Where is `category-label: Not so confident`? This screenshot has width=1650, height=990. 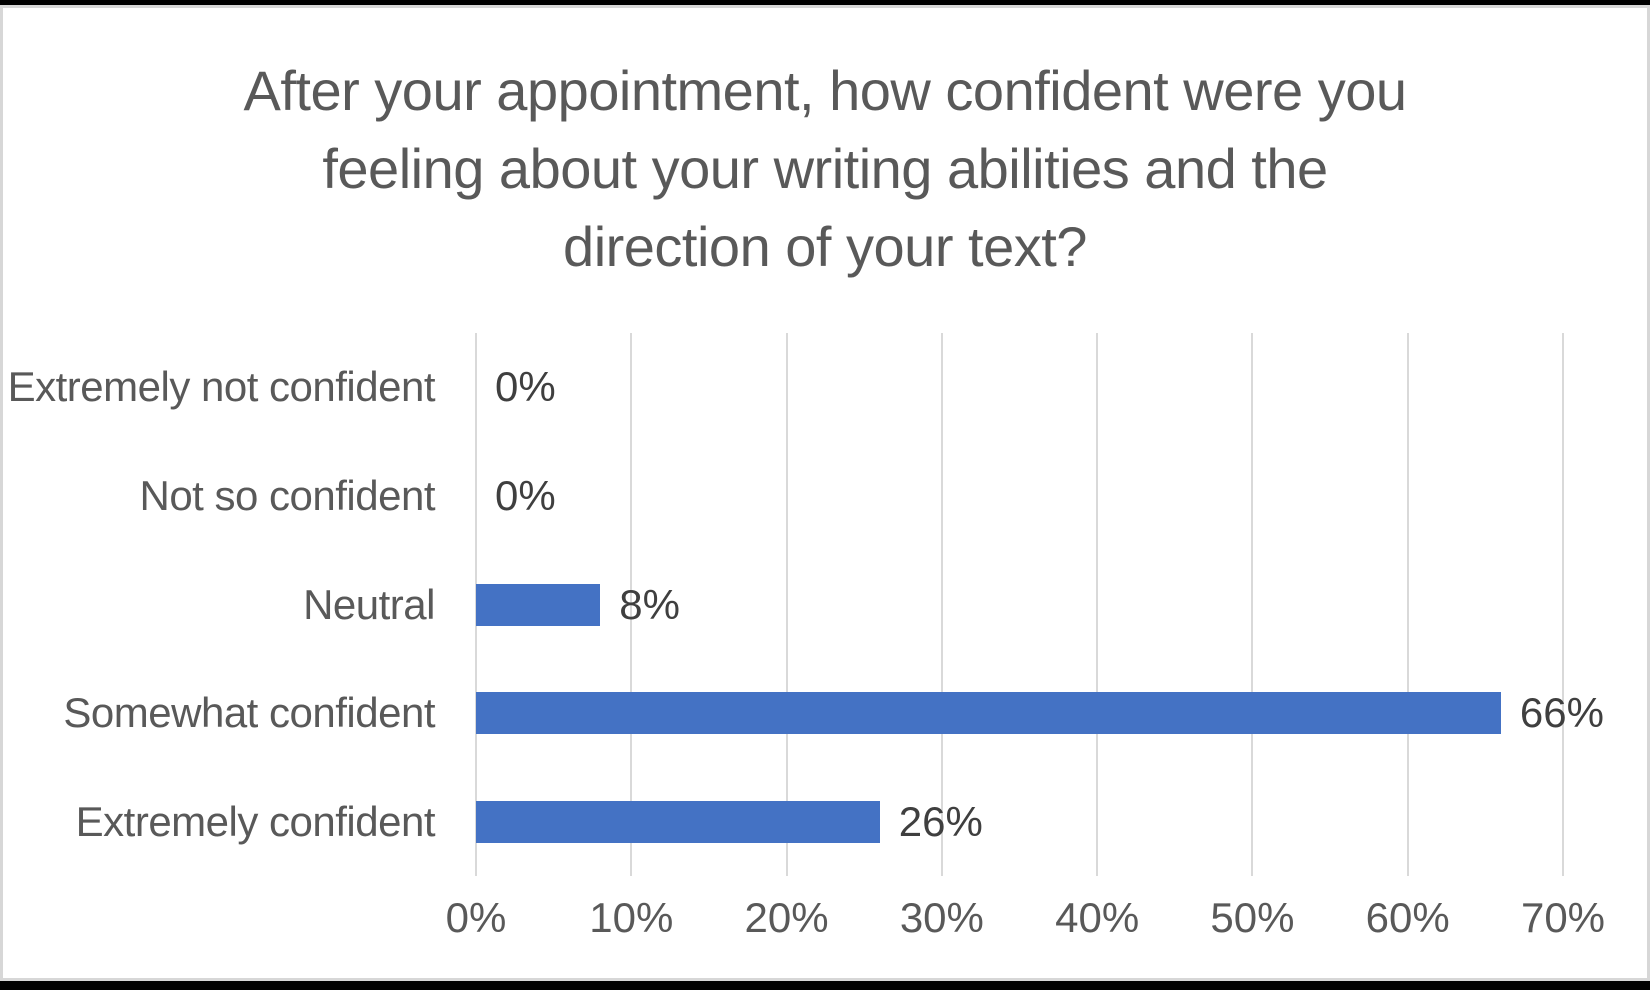
category-label: Not so confident is located at coordinates (287, 495).